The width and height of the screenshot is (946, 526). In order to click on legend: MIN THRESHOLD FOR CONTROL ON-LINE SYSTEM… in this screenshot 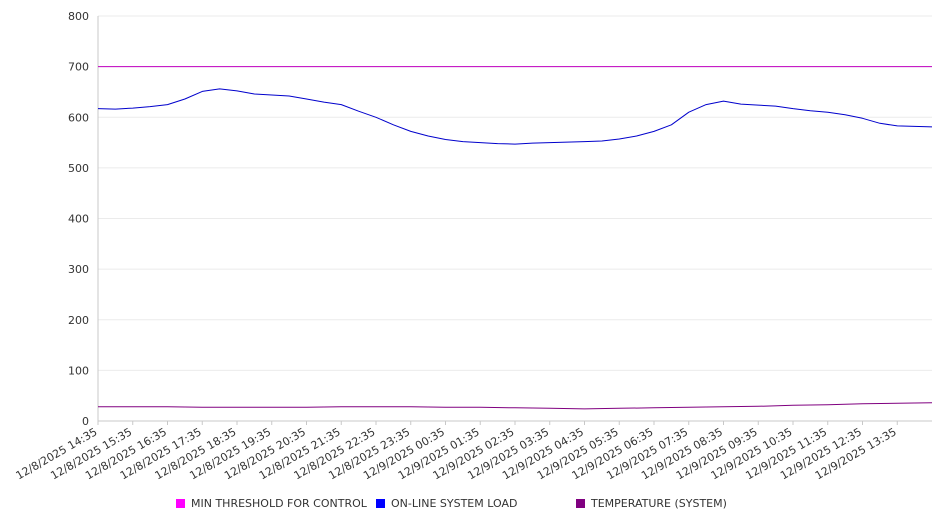, I will do `click(473, 506)`.